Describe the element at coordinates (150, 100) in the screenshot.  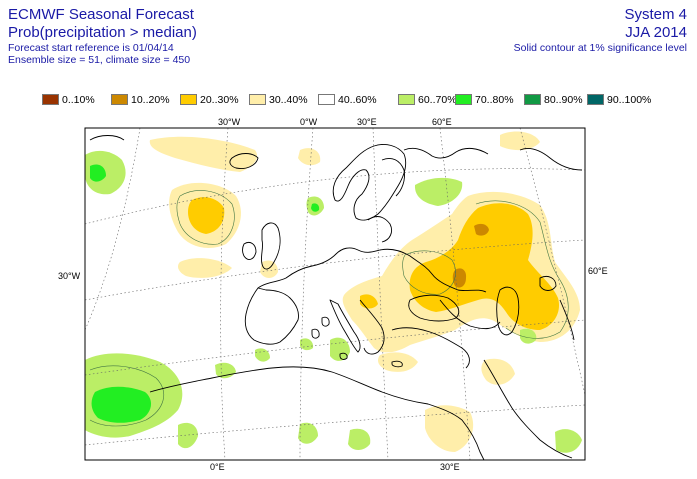
I see `legend-label: 10..20%` at that location.